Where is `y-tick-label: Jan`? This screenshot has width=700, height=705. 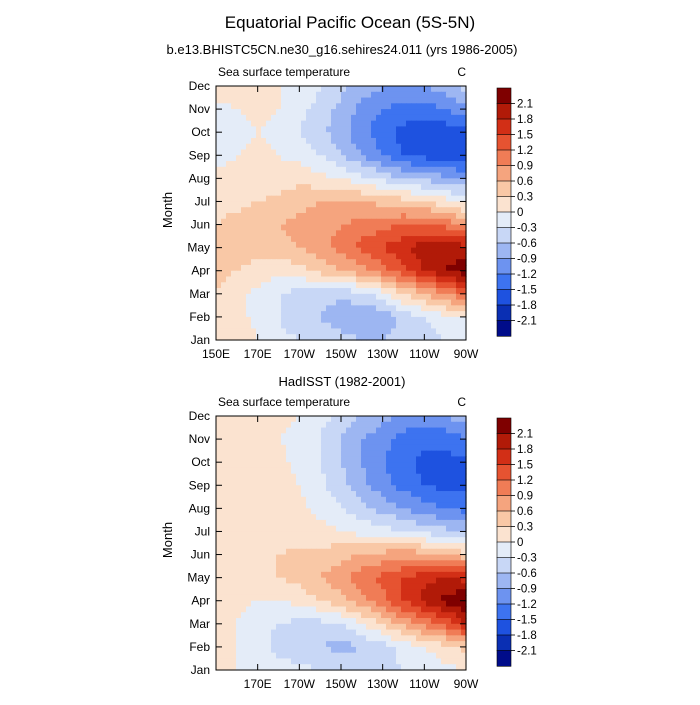 y-tick-label: Jan is located at coordinates (200, 670).